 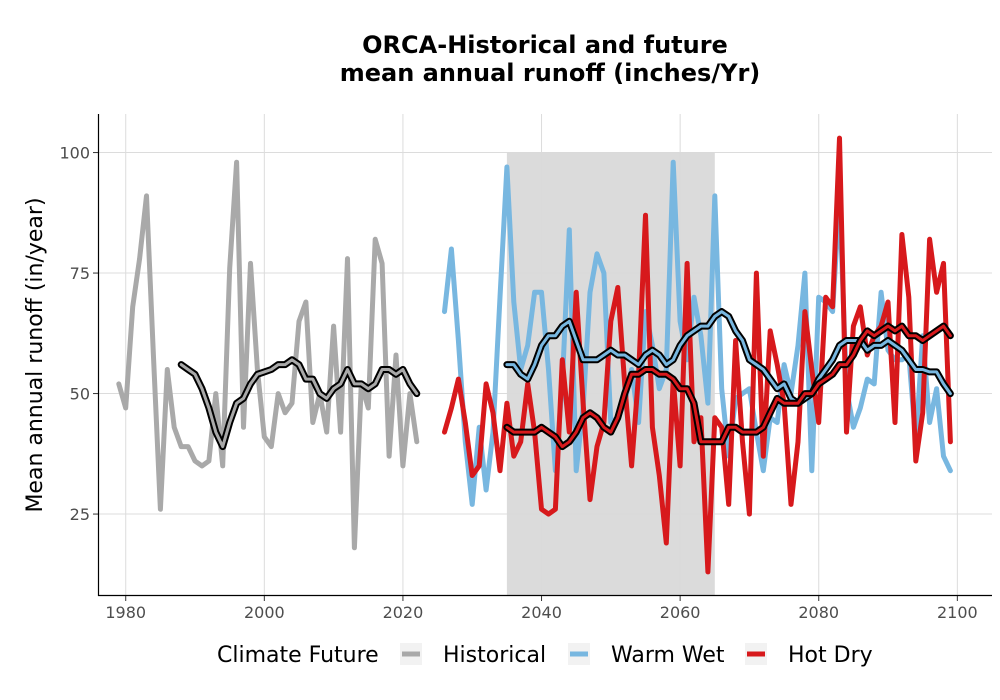 I want to click on smooth-line-hot-dry, so click(x=728, y=386).